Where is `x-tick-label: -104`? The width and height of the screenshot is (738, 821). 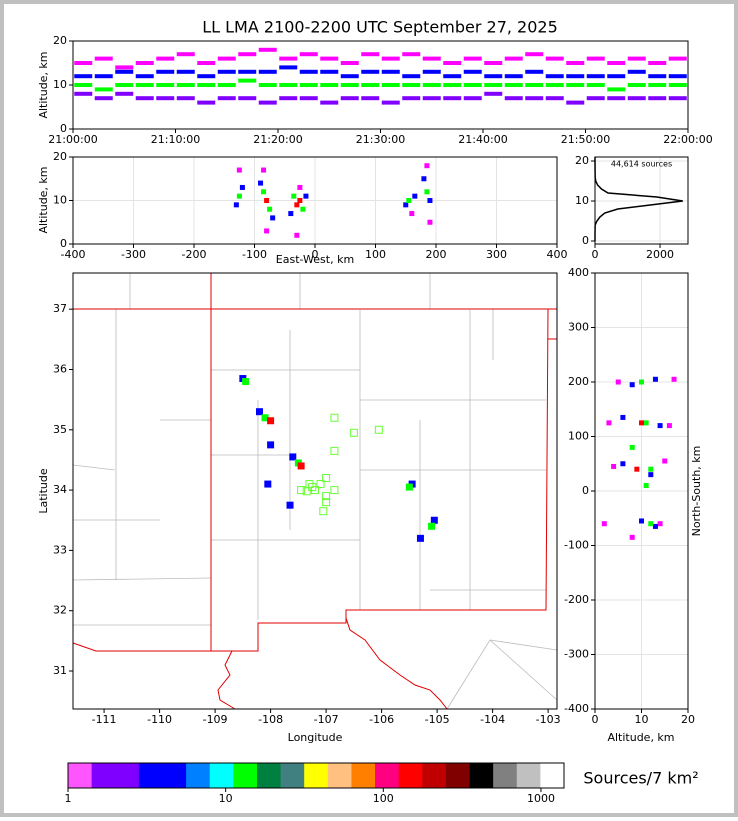
x-tick-label: -104 is located at coordinates (492, 719).